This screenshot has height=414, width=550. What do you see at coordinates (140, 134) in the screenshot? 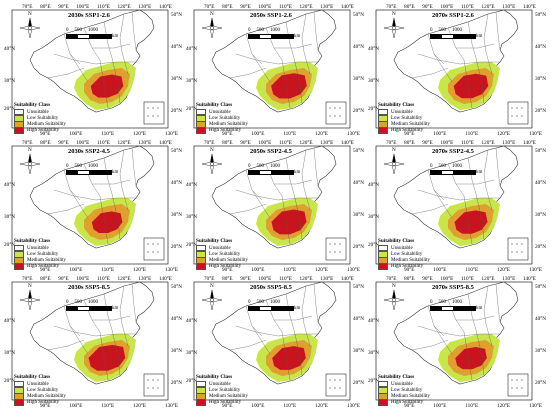
I see `longitude-tick: 120°E` at bounding box center [140, 134].